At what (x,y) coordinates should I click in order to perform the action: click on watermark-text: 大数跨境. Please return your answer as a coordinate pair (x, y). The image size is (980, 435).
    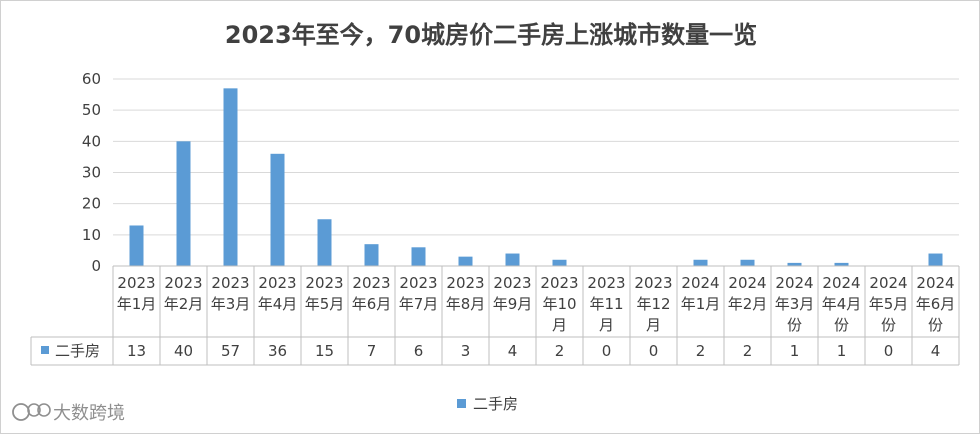
    Looking at the image, I should click on (89, 413).